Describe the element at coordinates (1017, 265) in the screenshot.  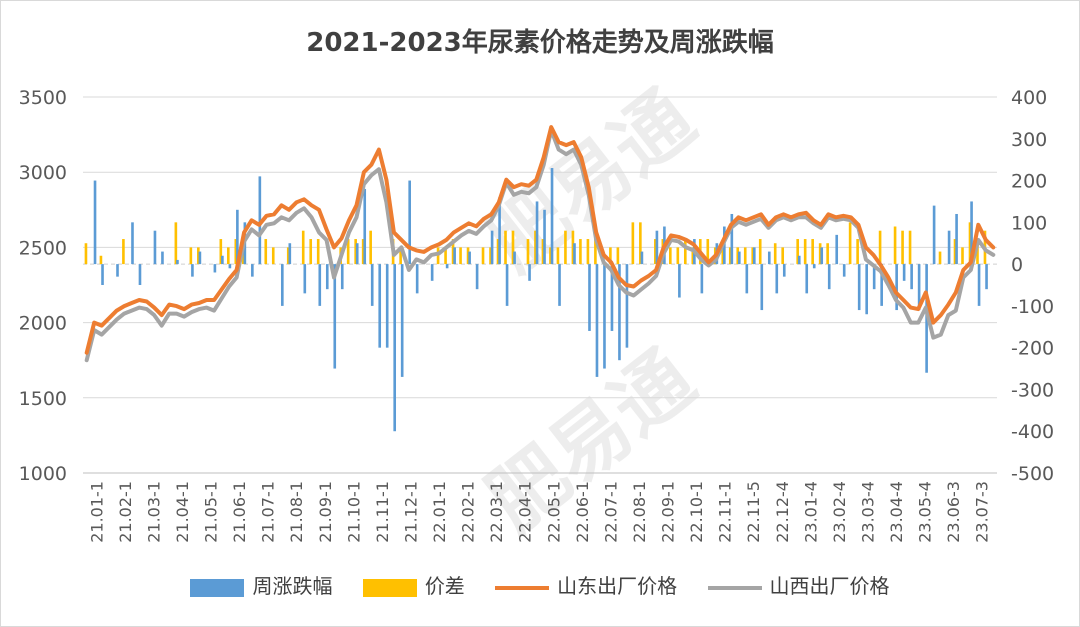
I see `y-right-tick-label: 0` at that location.